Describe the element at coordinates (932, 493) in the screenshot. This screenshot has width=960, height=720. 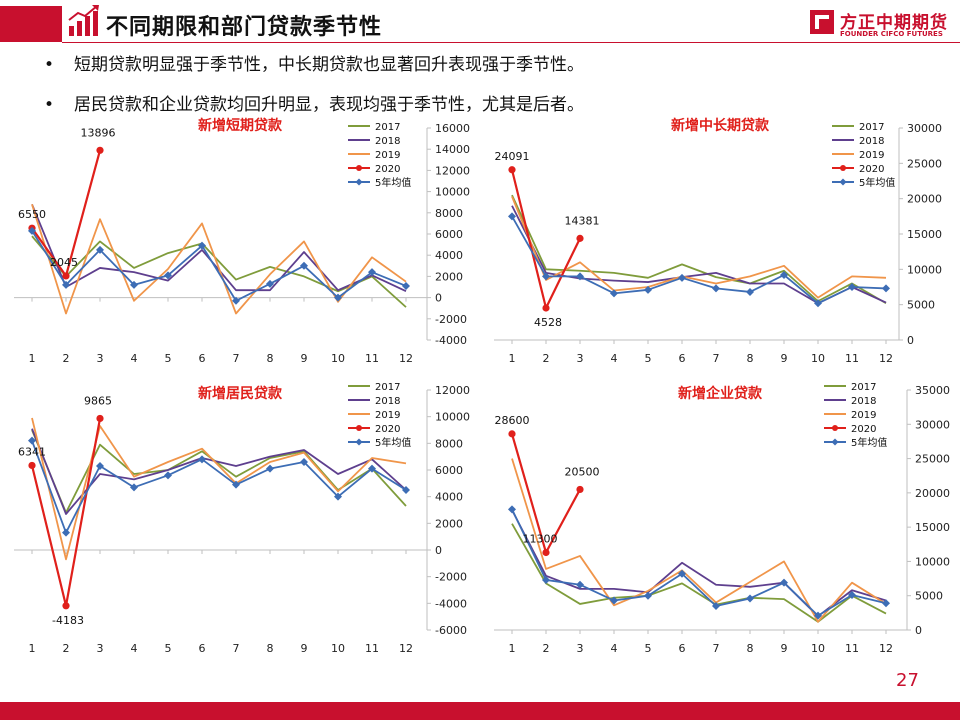
I see `y-tick-label: 20000` at that location.